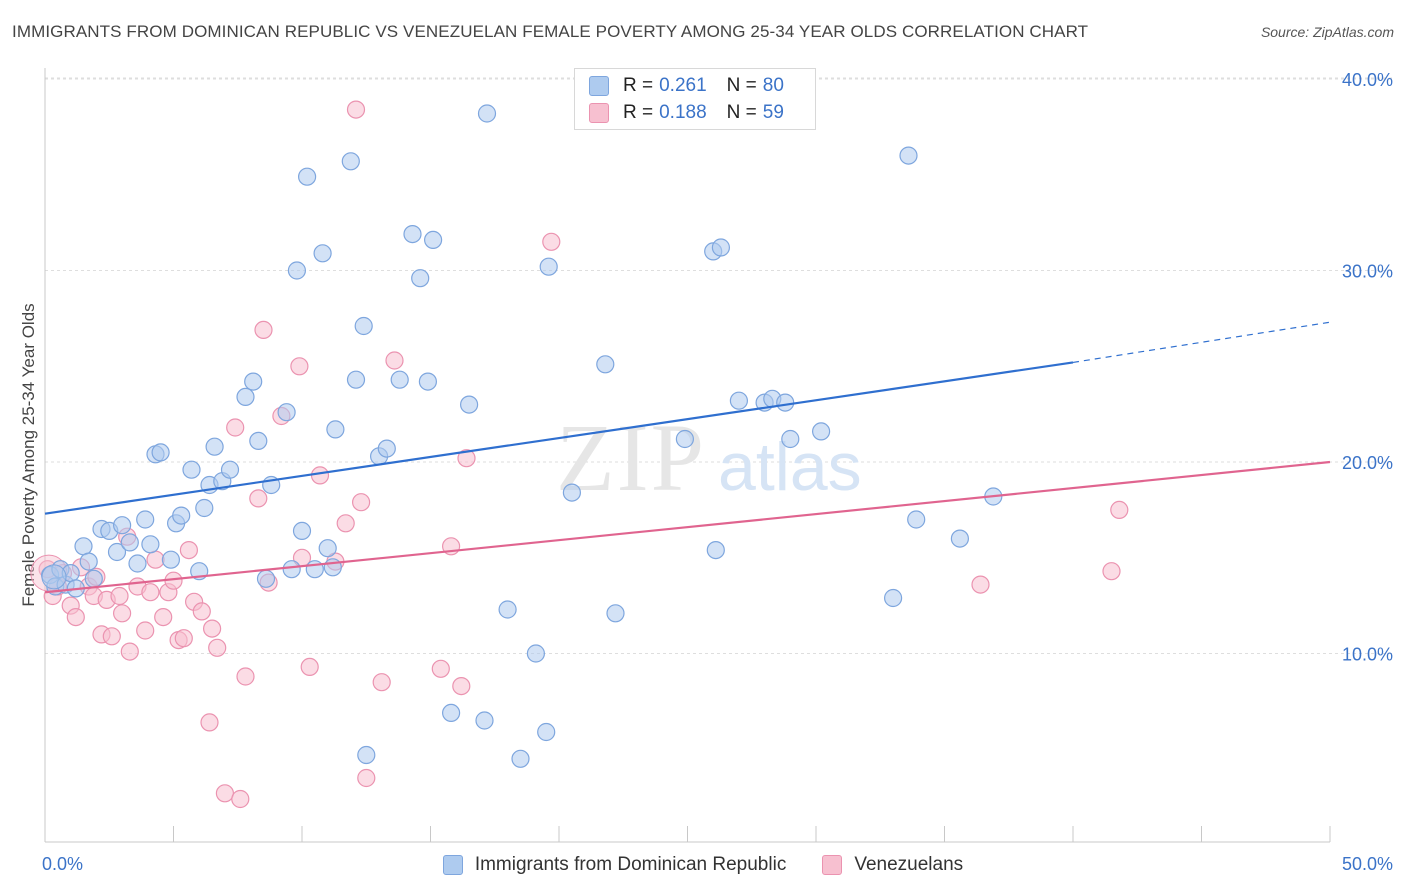  Describe the element at coordinates (599, 113) in the screenshot. I see `legend-swatch-pink` at that location.